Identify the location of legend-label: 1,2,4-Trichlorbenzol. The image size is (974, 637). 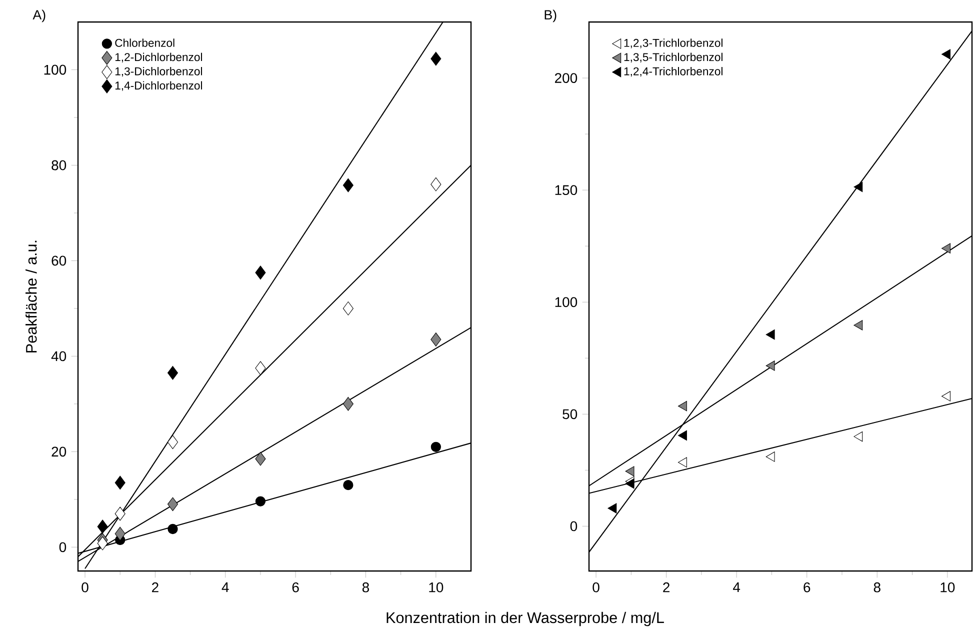
(673, 72).